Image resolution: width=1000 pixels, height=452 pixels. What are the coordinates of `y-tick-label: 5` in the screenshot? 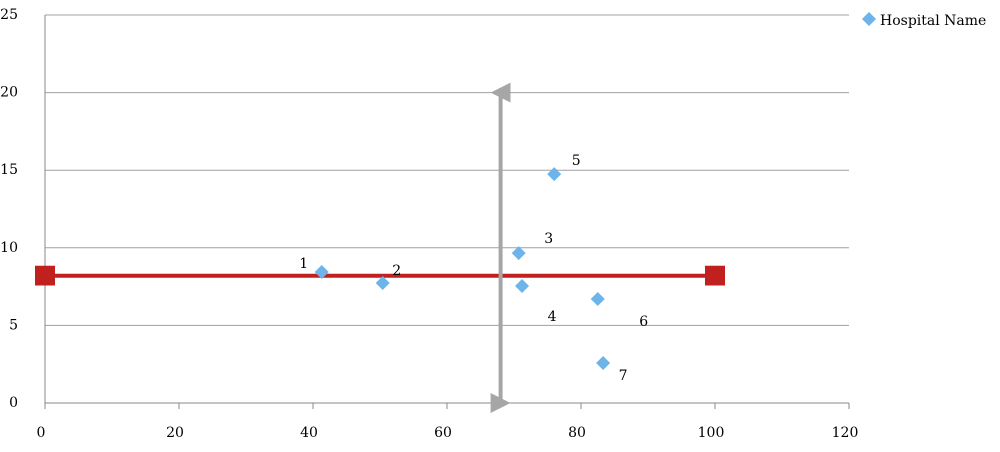 It's located at (13, 325).